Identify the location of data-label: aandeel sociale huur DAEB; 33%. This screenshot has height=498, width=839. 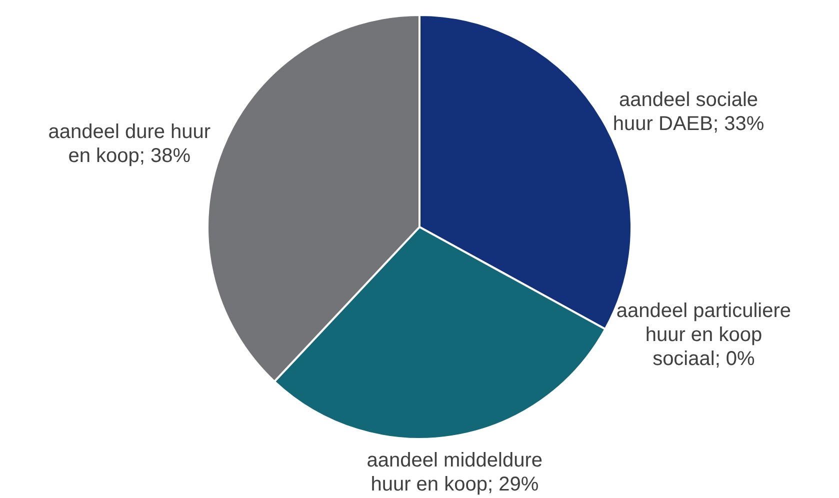
(688, 112).